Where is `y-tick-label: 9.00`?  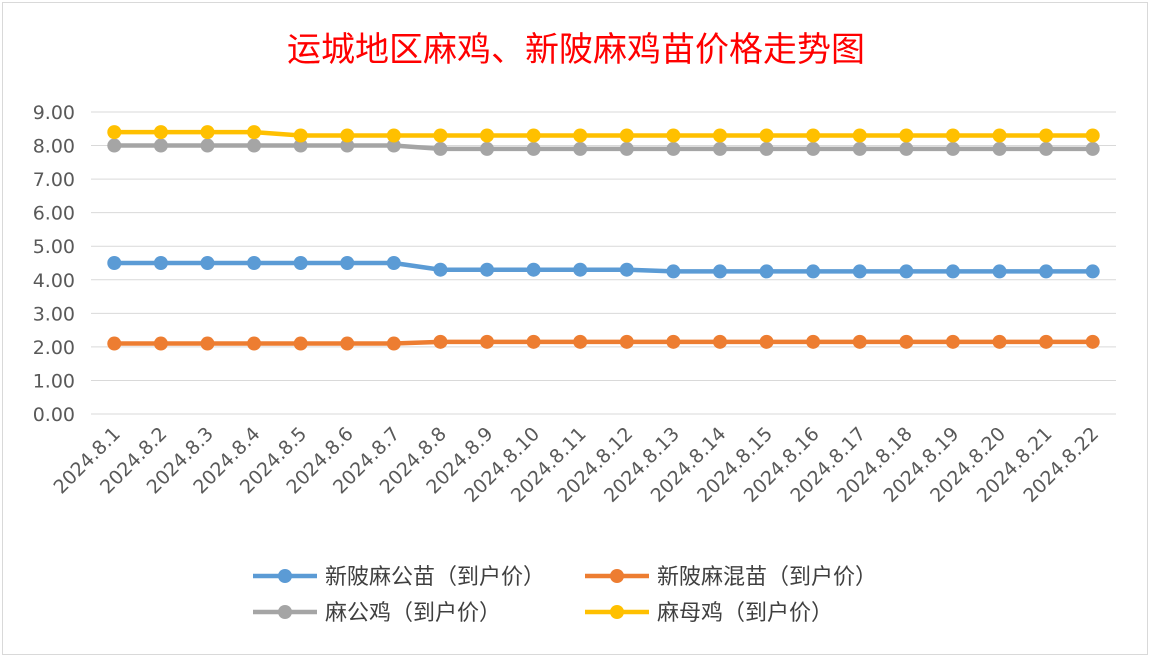 y-tick-label: 9.00 is located at coordinates (54, 113).